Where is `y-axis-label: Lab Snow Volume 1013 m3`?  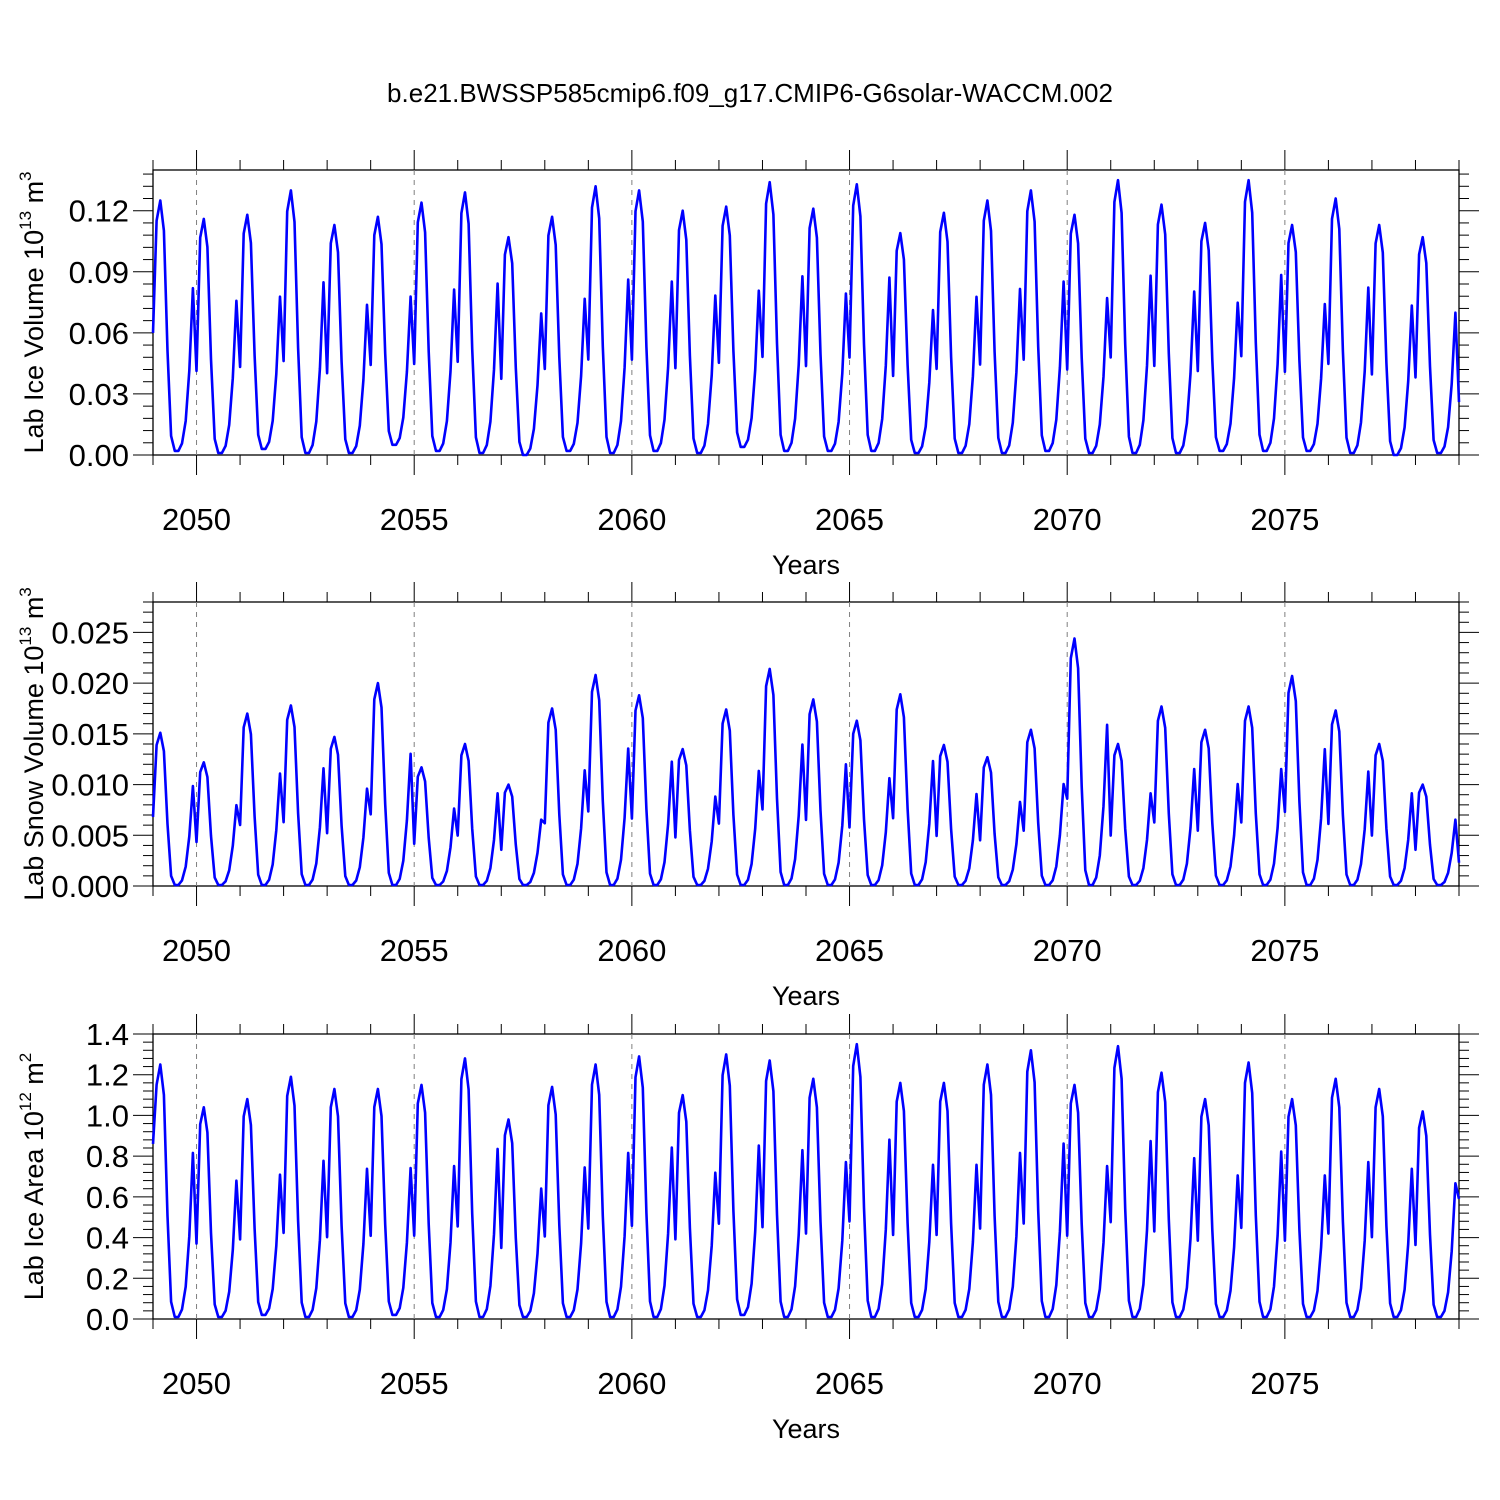 y-axis-label: Lab Snow Volume 1013 m3 is located at coordinates (32, 744).